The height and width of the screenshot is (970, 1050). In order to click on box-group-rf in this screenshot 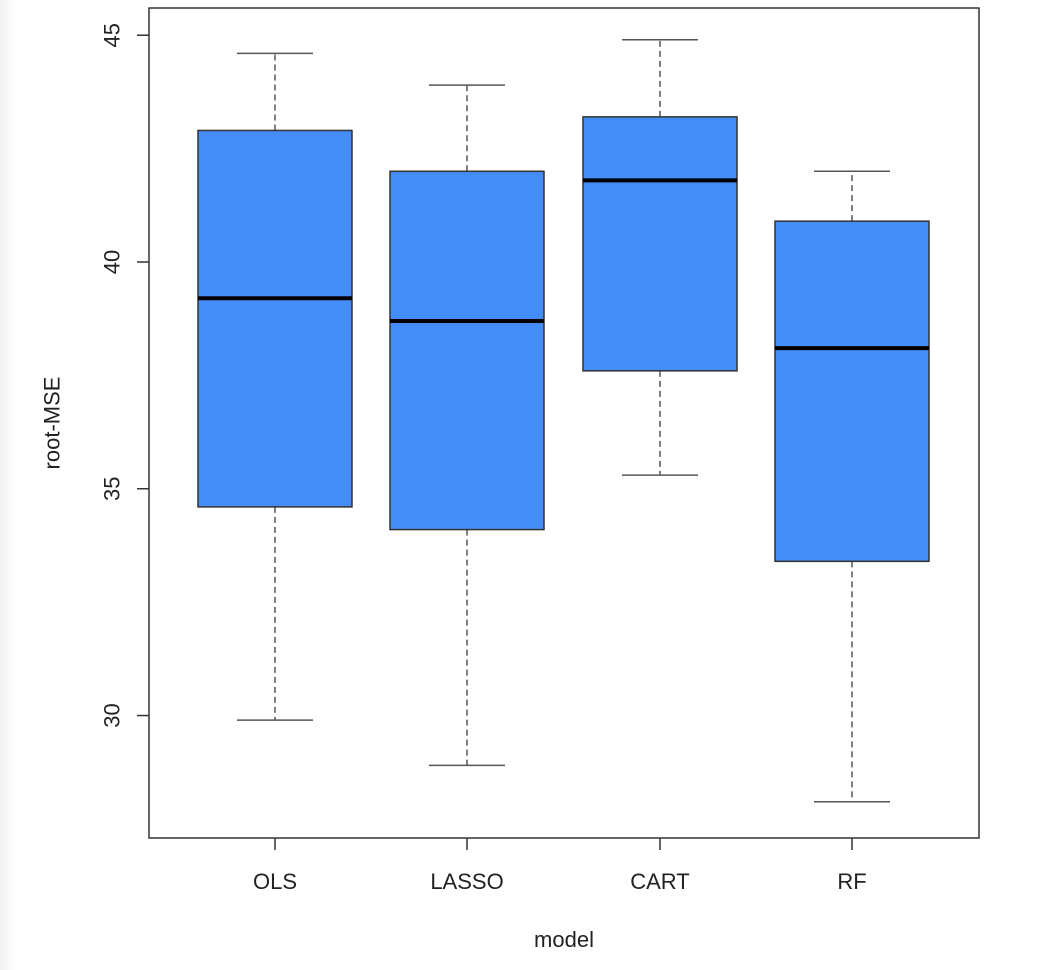, I will do `click(852, 486)`.